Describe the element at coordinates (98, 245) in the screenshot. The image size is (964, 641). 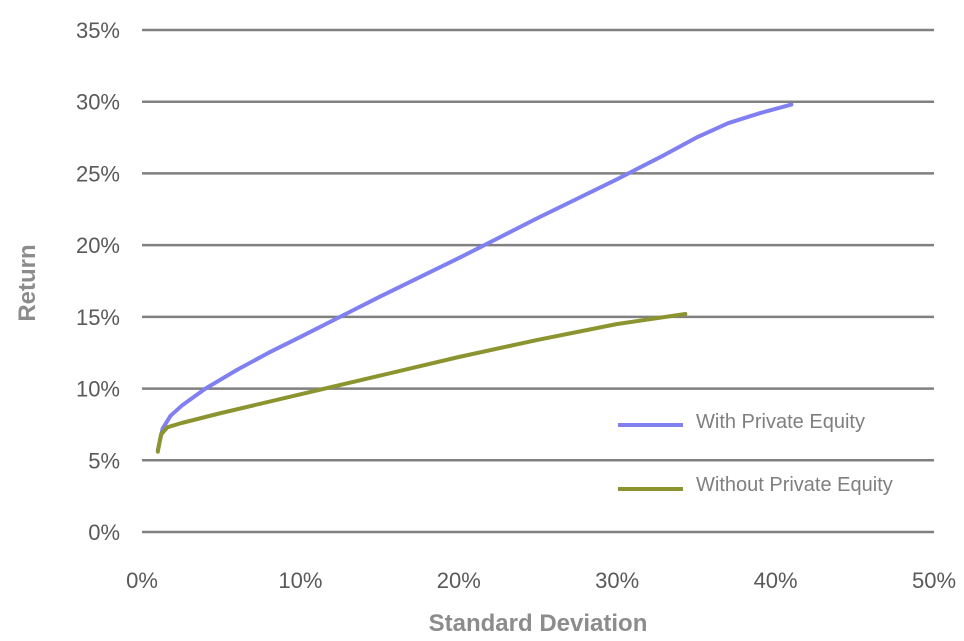
I see `y-tick-label: 20%` at that location.